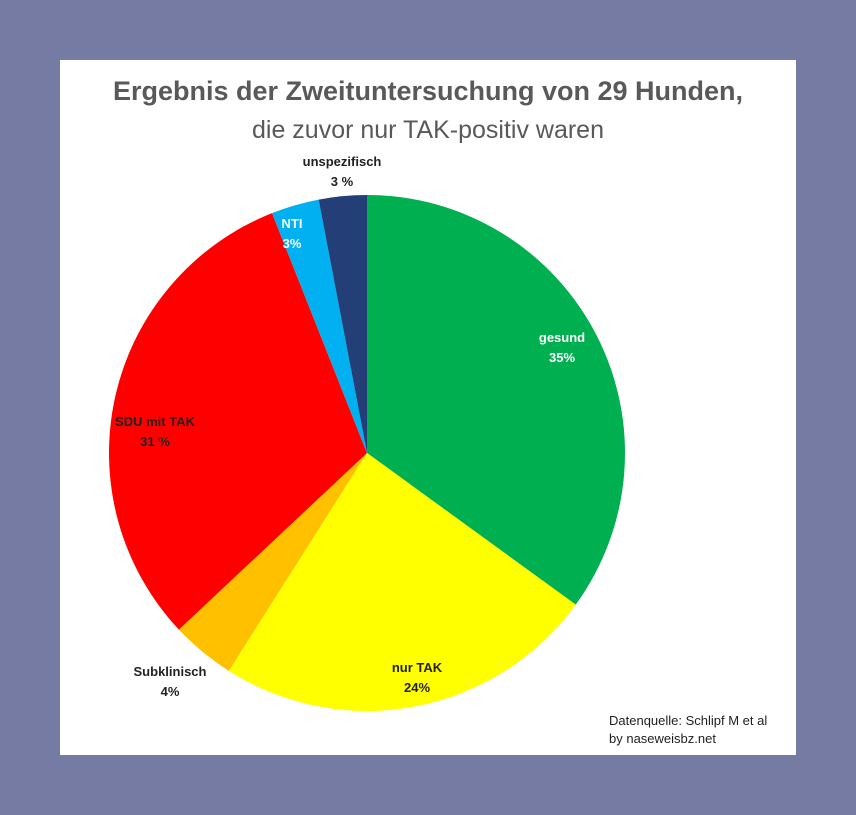 Image resolution: width=856 pixels, height=815 pixels. I want to click on slice-name-nur-tak: nur TAK, so click(417, 667).